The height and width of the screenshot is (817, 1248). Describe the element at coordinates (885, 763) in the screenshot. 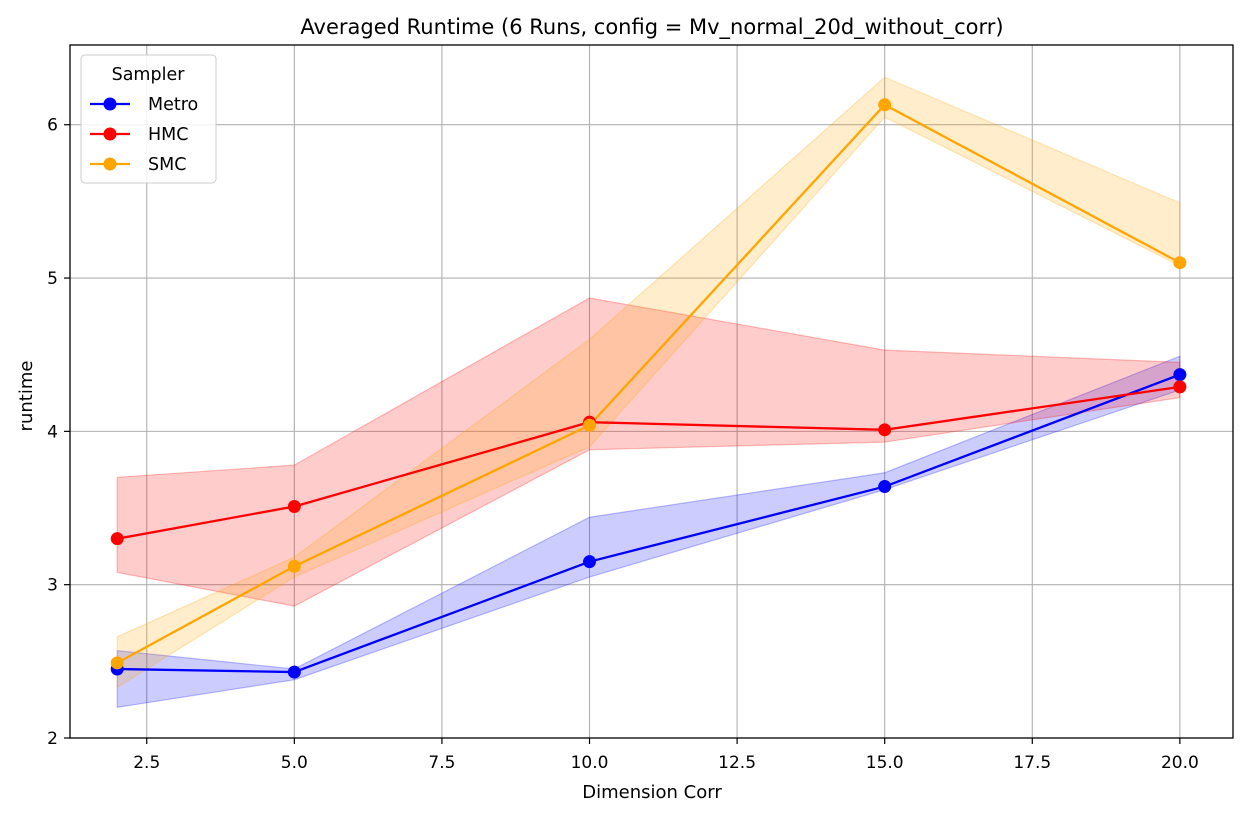

I see `x-tick-label: 15.0` at that location.